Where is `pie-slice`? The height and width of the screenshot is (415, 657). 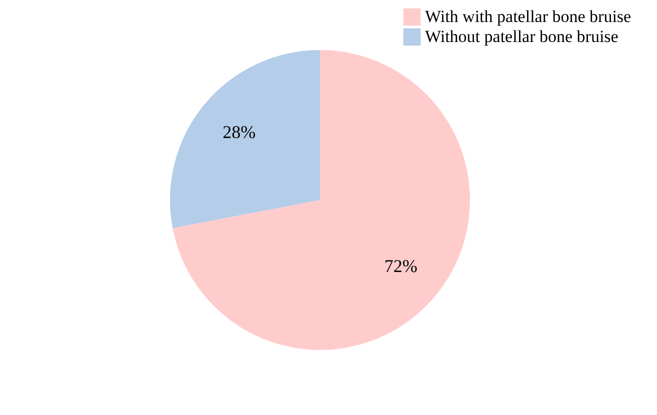 pie-slice is located at coordinates (245, 139).